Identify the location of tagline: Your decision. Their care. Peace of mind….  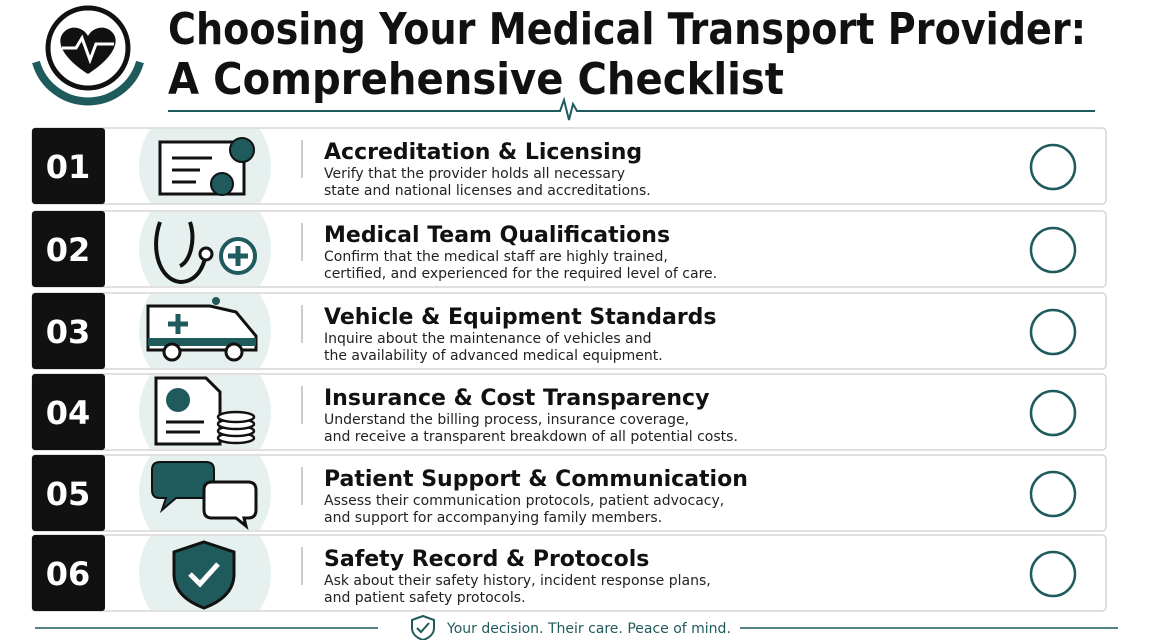
(588, 629).